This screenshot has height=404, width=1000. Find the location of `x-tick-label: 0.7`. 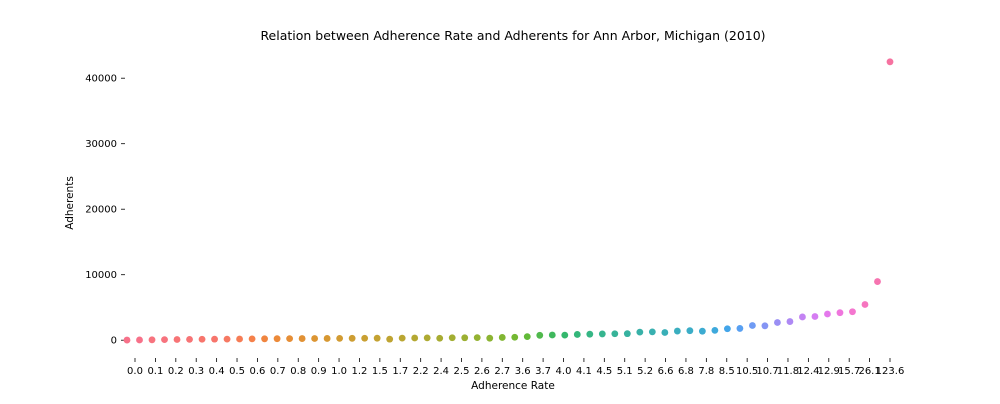

x-tick-label: 0.7 is located at coordinates (278, 371).